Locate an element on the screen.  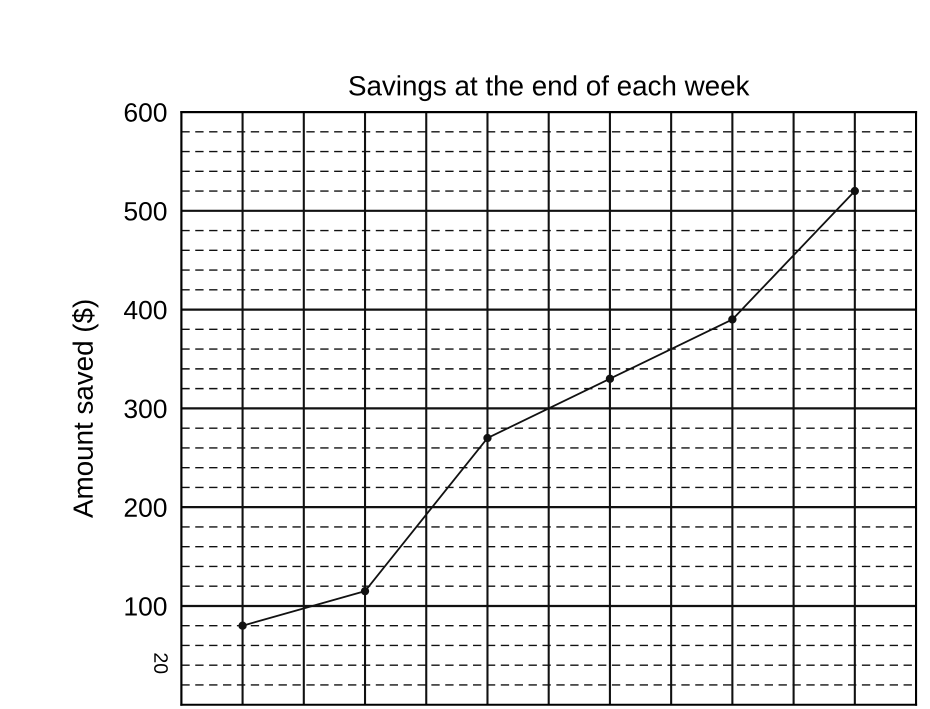
chart-title: Savings at the end of each week is located at coordinates (549, 88).